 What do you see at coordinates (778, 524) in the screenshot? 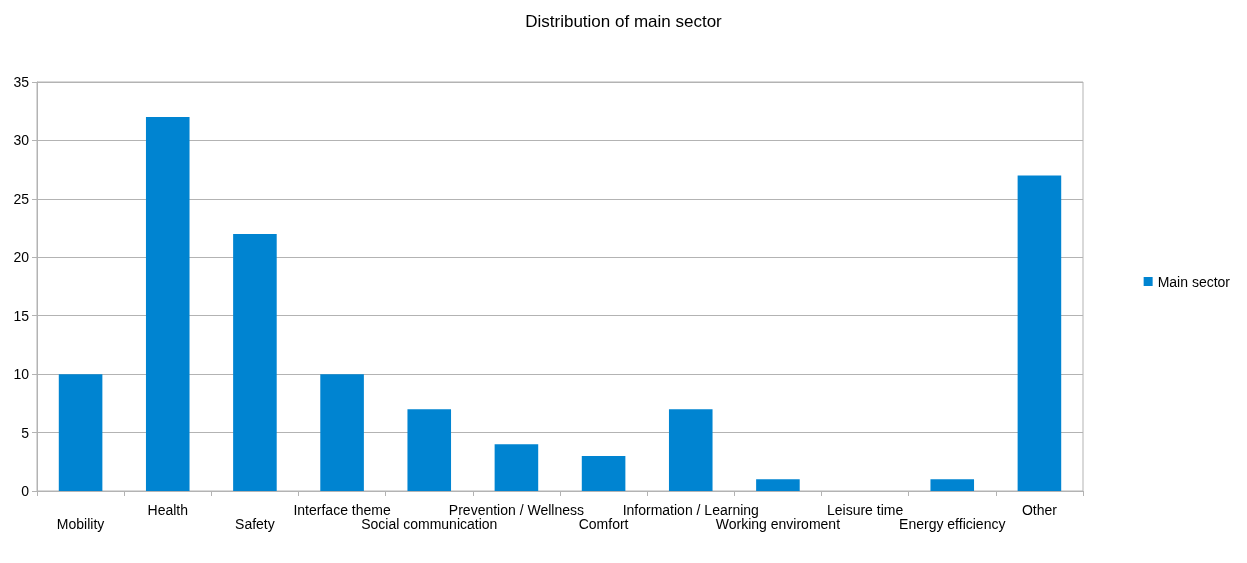
I see `x-tick-label: Working enviroment` at bounding box center [778, 524].